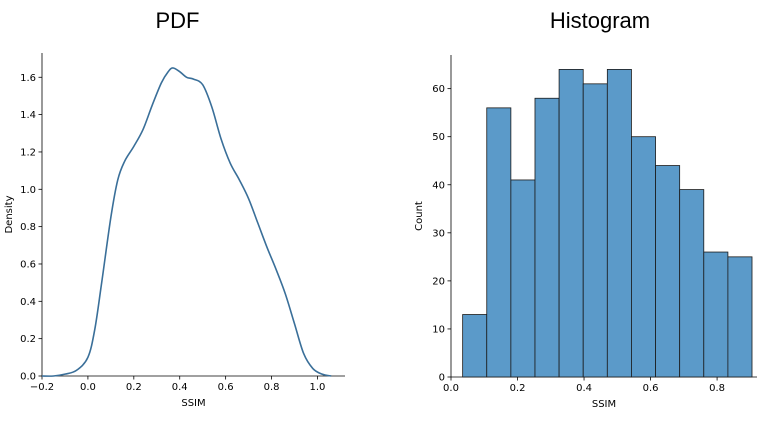 Image resolution: width=783 pixels, height=422 pixels. Describe the element at coordinates (451, 388) in the screenshot. I see `histogram-x-tick-label: 0.0` at that location.